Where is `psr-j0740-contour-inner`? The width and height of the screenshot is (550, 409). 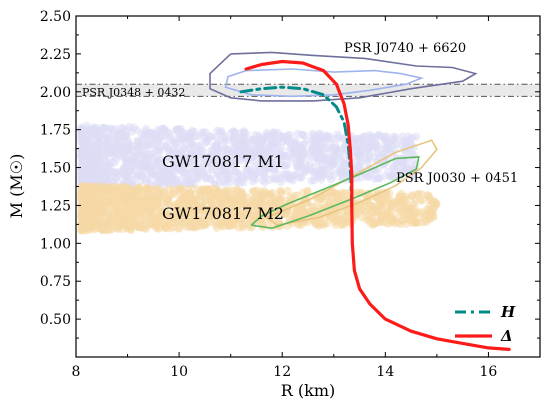
psr-j0740-contour-inner is located at coordinates (324, 83).